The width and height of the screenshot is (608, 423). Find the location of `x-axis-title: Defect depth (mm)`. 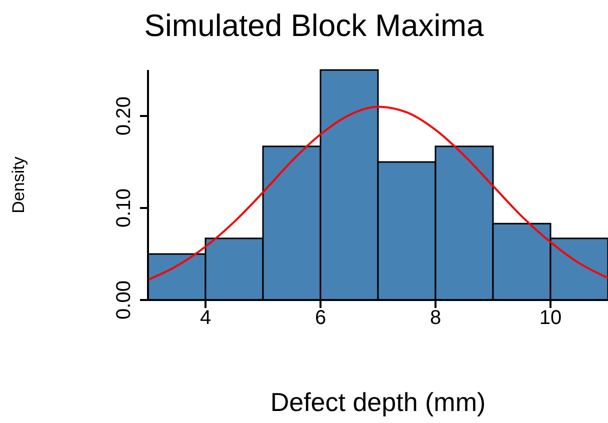

x-axis-title: Defect depth (mm) is located at coordinates (378, 402).